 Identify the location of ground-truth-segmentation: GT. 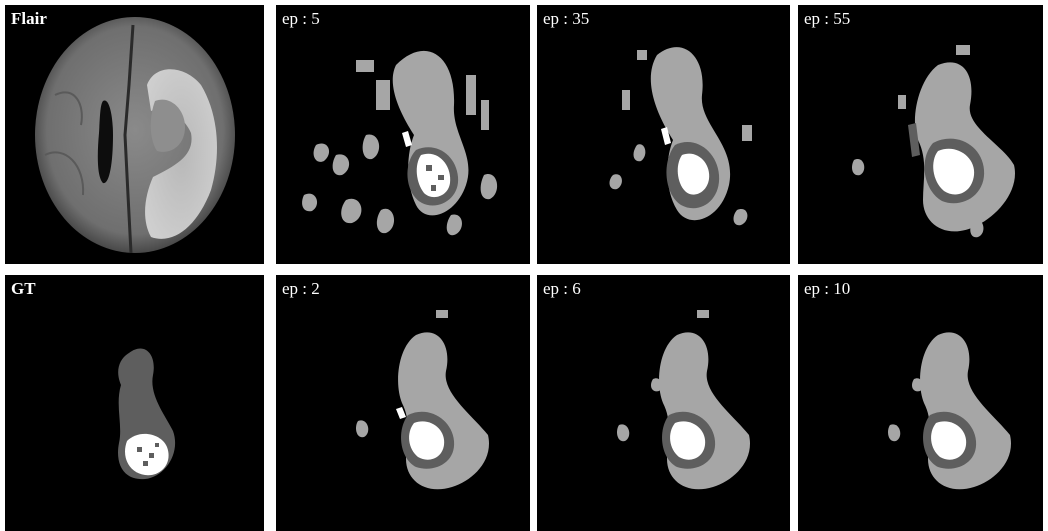
(134, 403).